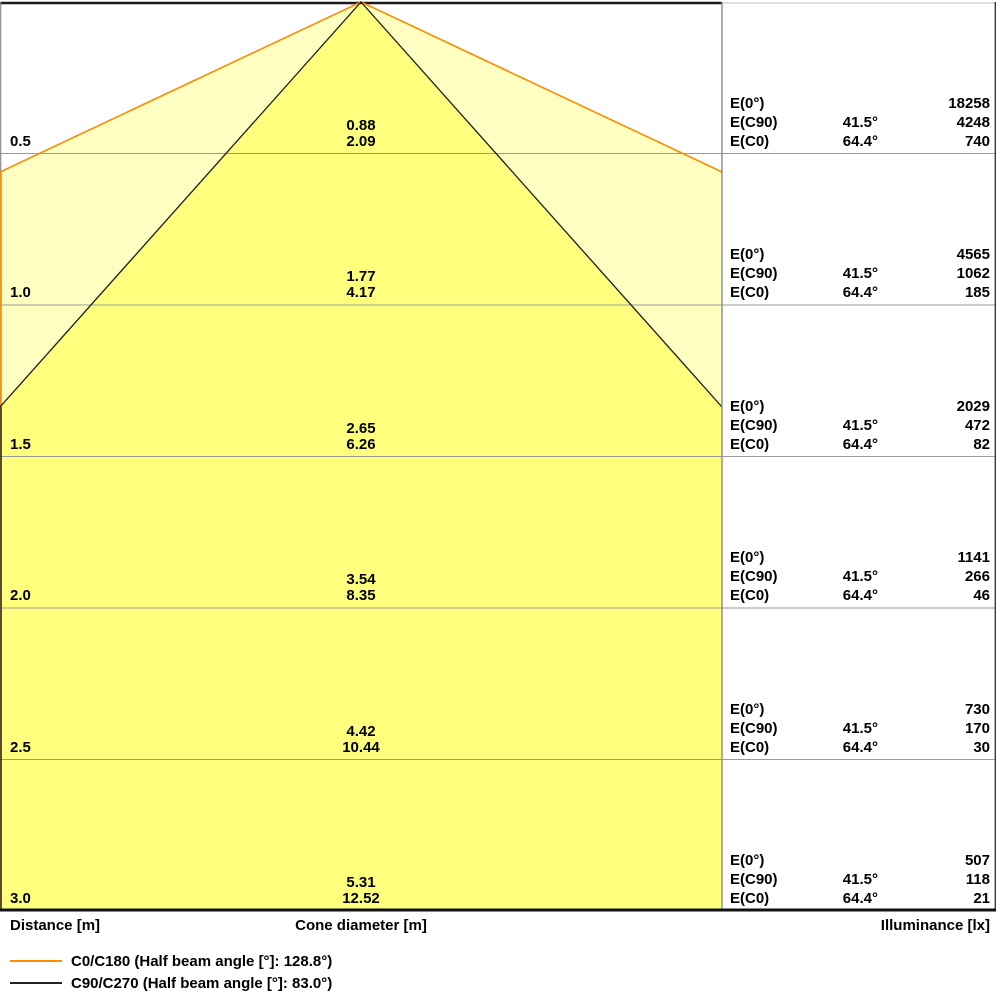 The width and height of the screenshot is (1000, 1000). Describe the element at coordinates (361, 292) in the screenshot. I see `cone-diameter-c0: 4.17` at that location.